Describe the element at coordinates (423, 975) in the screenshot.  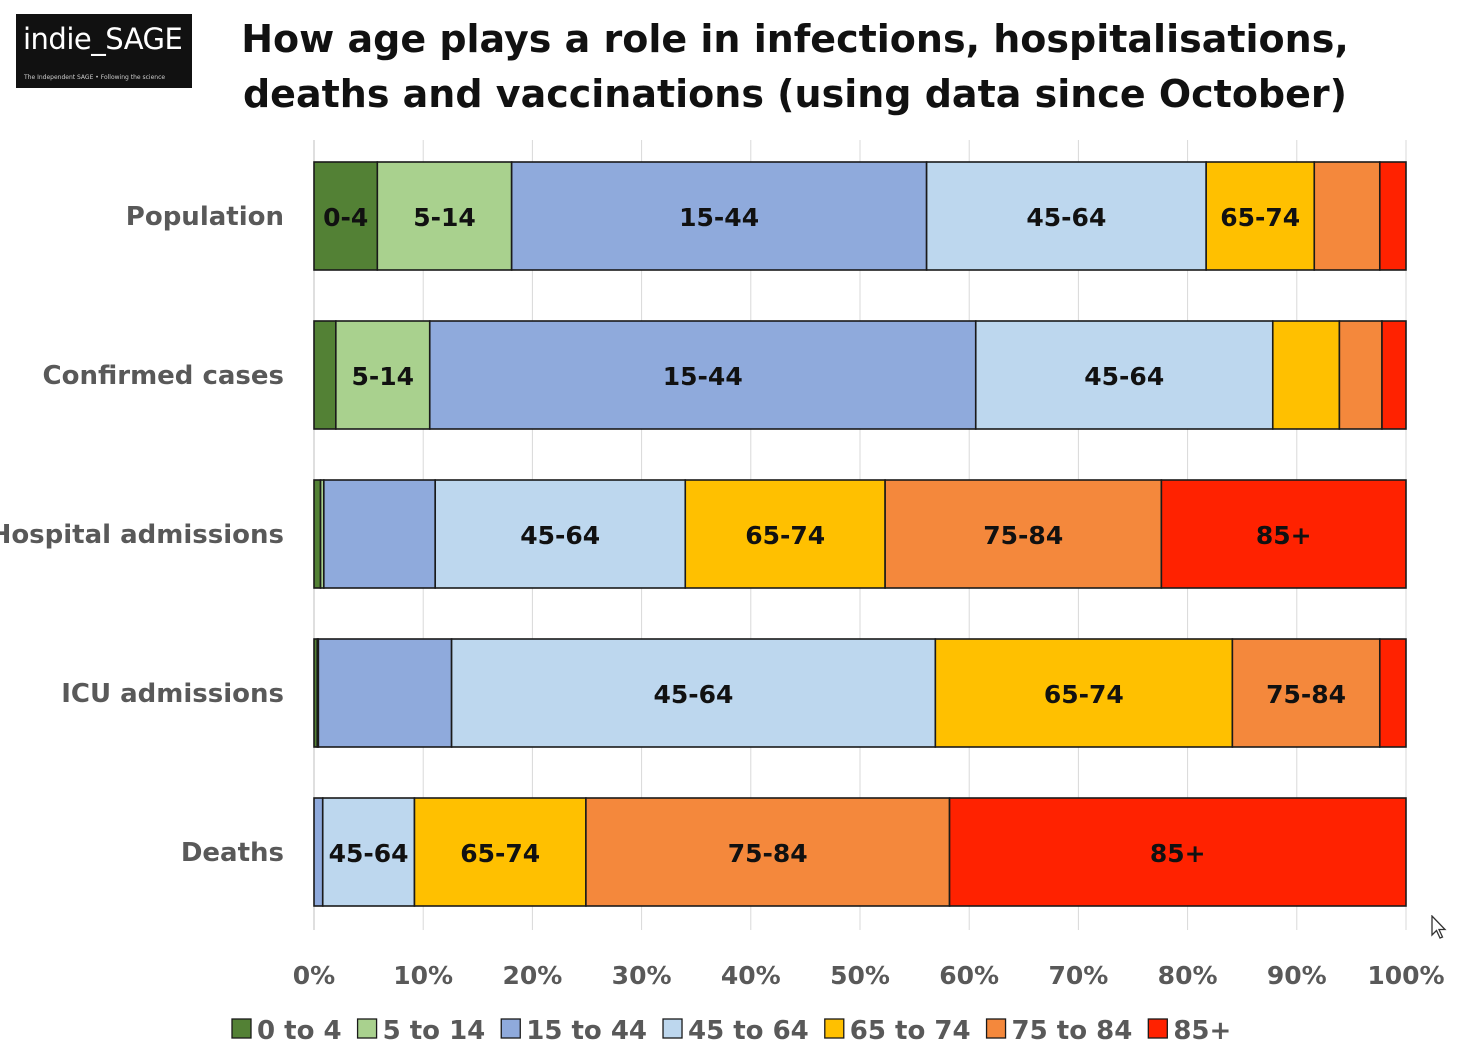
I see `x-tick-label: 10%` at that location.